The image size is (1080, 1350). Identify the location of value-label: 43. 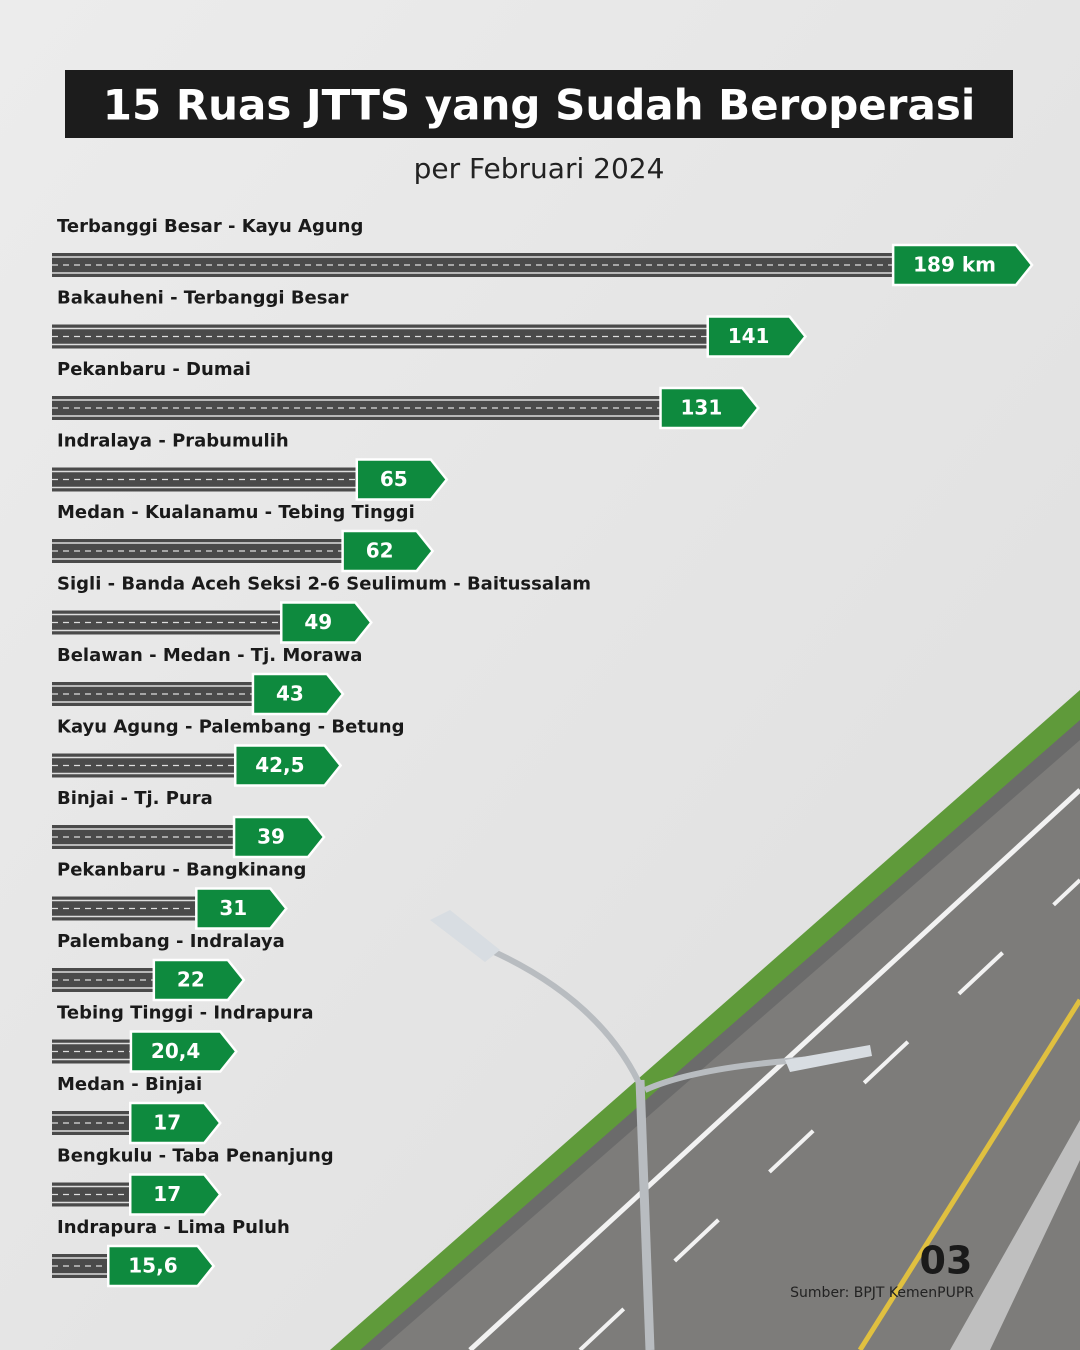
(290, 694).